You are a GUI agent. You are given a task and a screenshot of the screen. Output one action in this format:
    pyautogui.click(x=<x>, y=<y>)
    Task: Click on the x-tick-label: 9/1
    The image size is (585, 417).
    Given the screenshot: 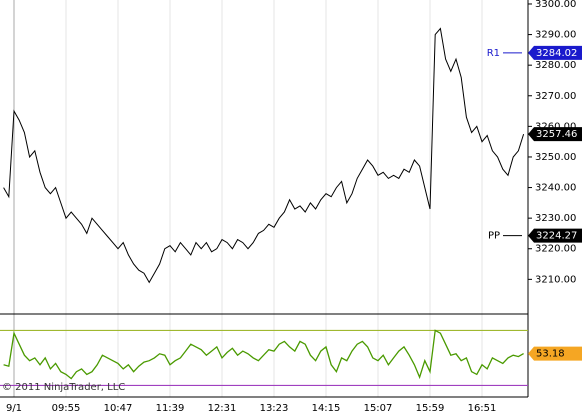 What is the action you would take?
    pyautogui.click(x=14, y=408)
    